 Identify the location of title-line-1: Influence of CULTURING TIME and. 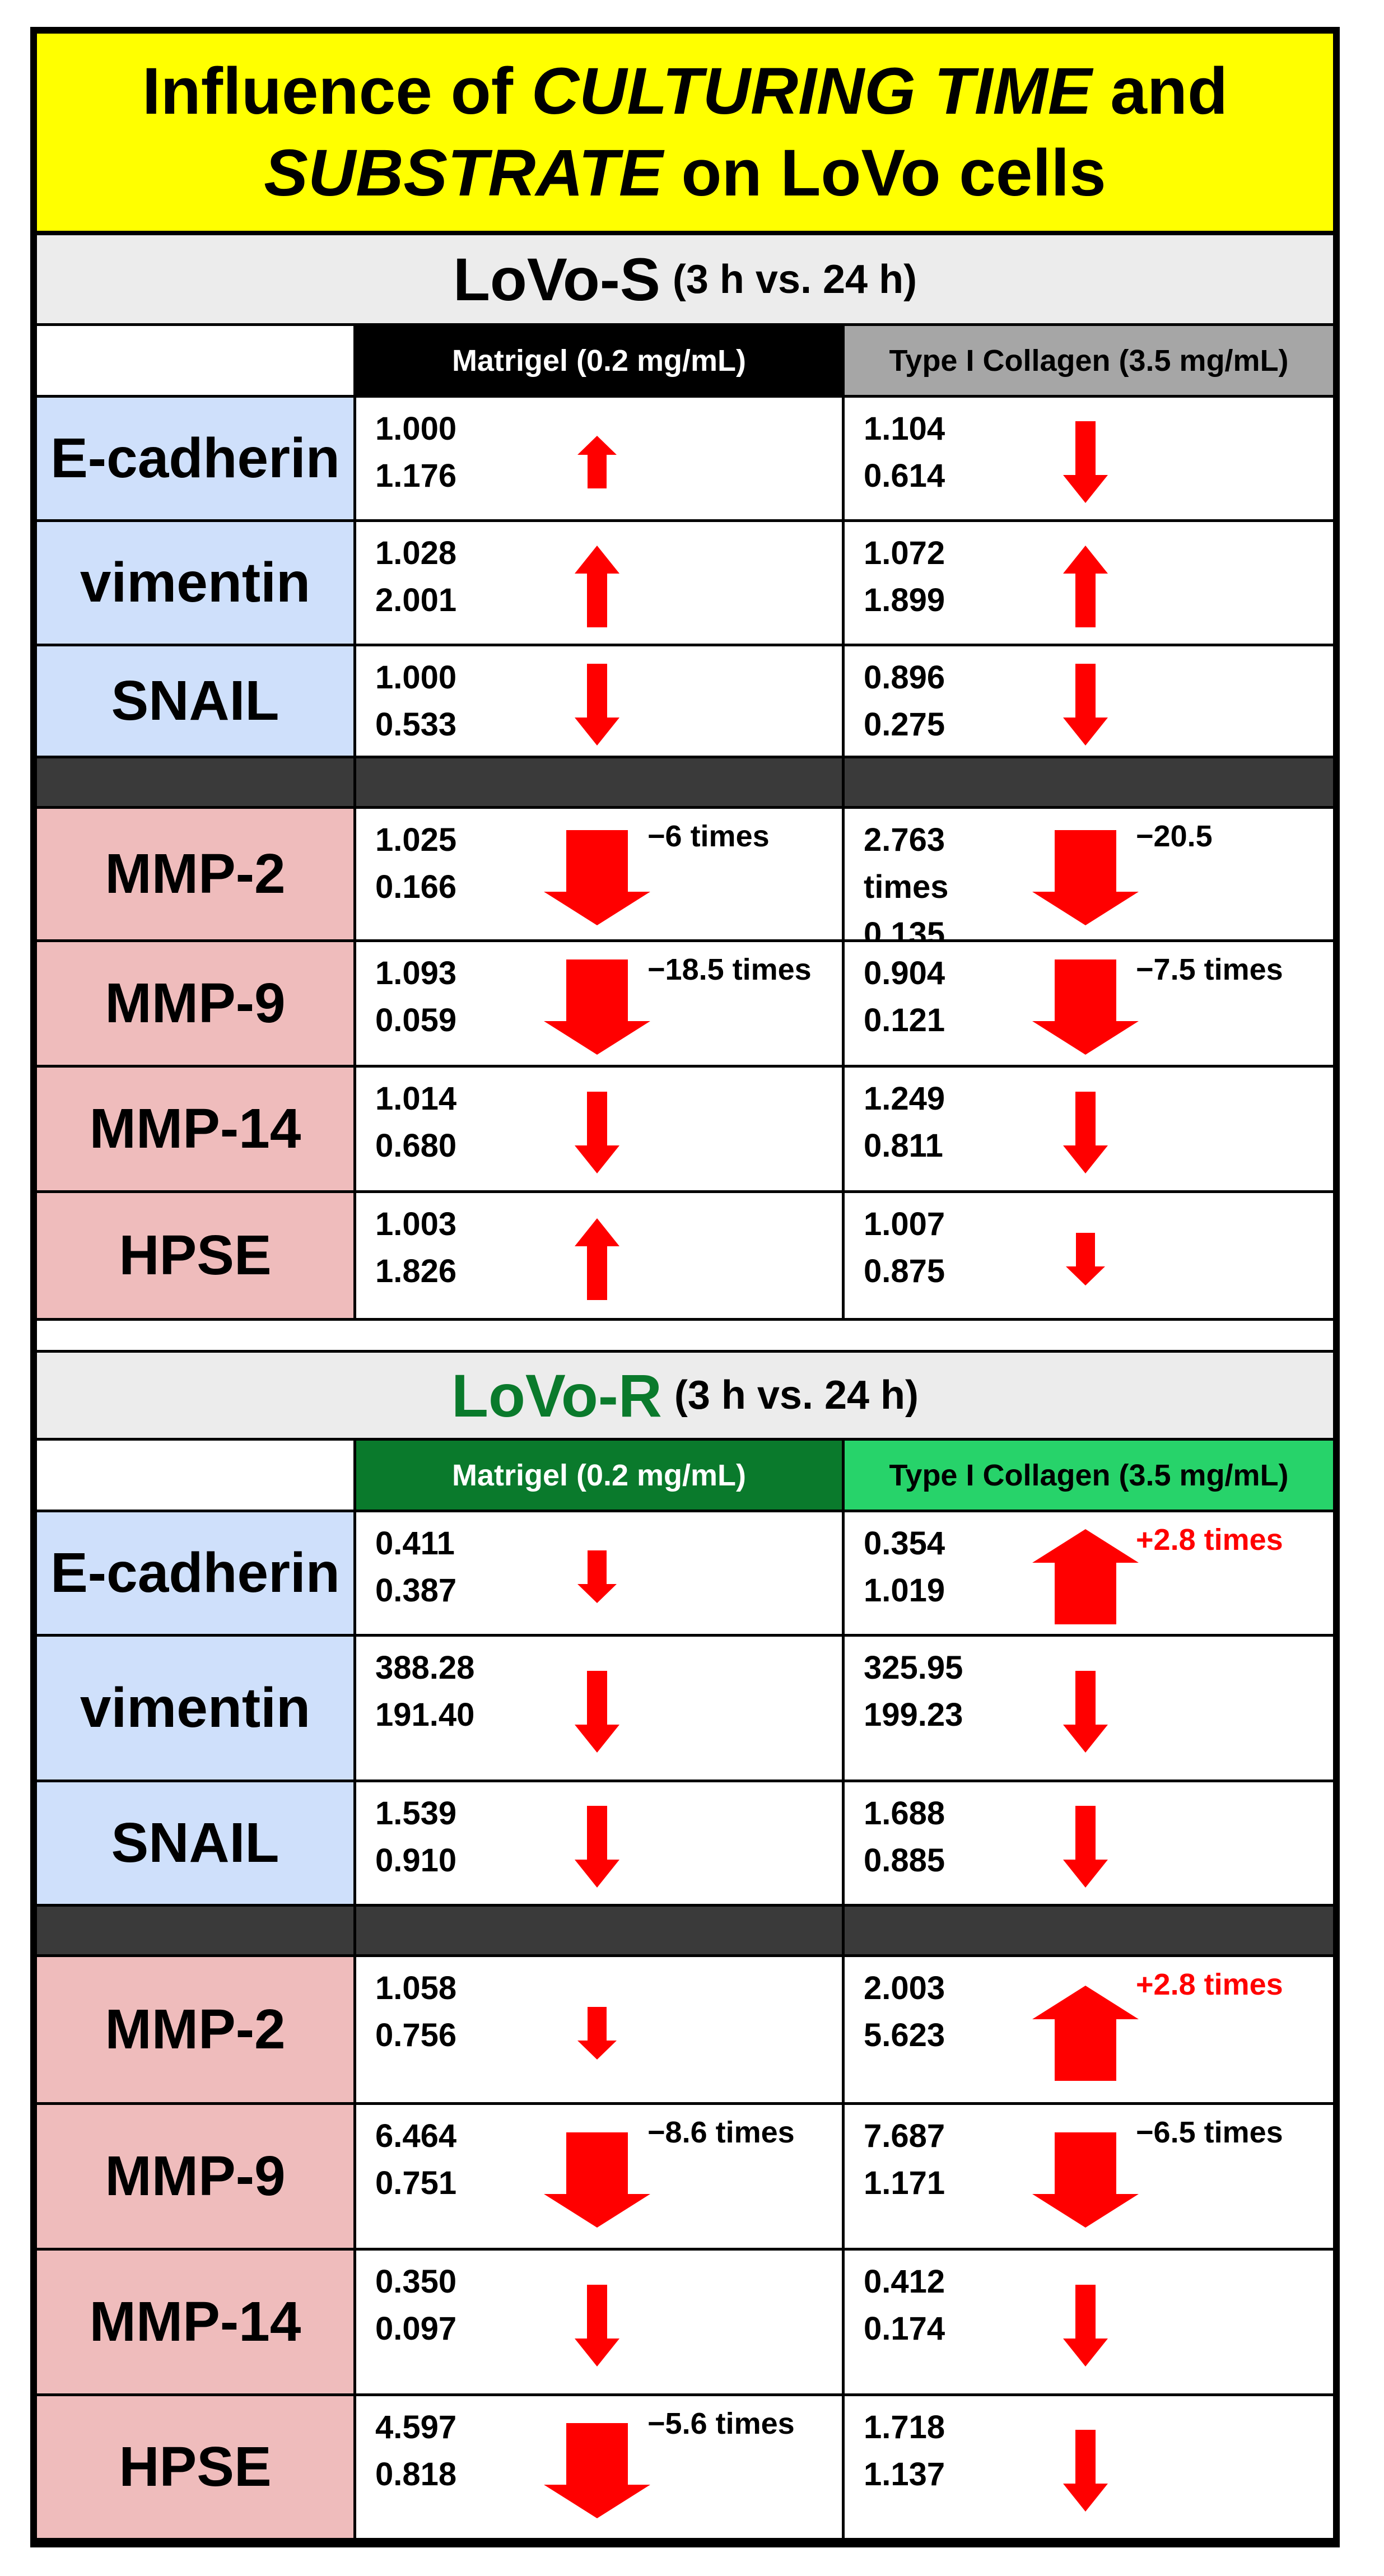
(685, 91).